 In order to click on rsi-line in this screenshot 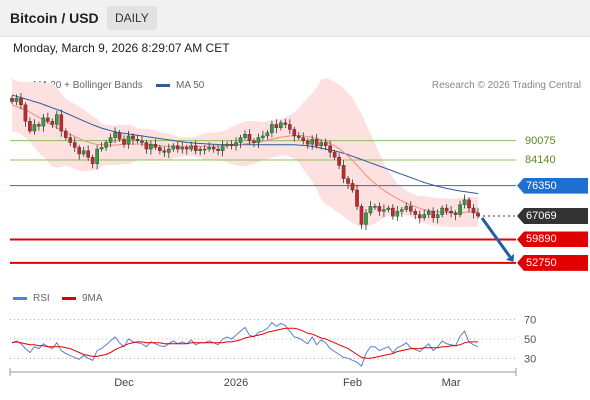, I will do `click(245, 344)`.